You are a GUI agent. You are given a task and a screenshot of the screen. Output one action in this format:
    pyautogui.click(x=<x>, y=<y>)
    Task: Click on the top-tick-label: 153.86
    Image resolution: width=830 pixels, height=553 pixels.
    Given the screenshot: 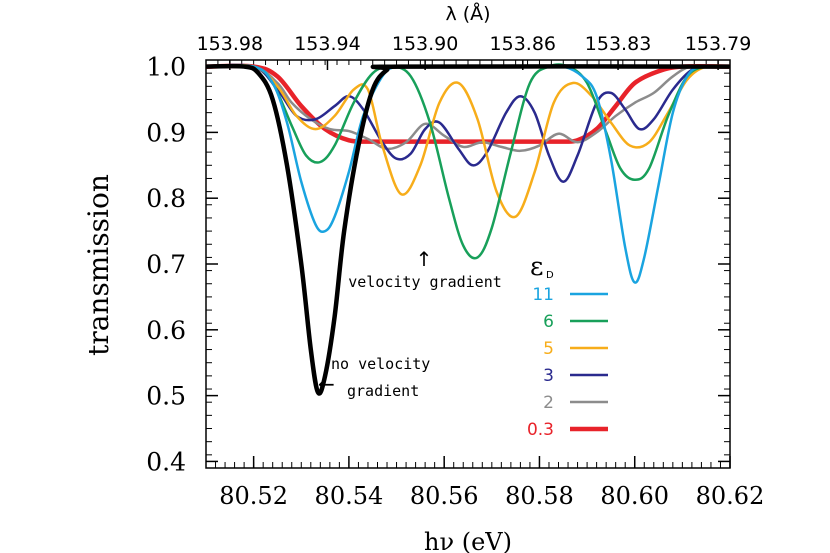 What is the action you would take?
    pyautogui.click(x=523, y=44)
    